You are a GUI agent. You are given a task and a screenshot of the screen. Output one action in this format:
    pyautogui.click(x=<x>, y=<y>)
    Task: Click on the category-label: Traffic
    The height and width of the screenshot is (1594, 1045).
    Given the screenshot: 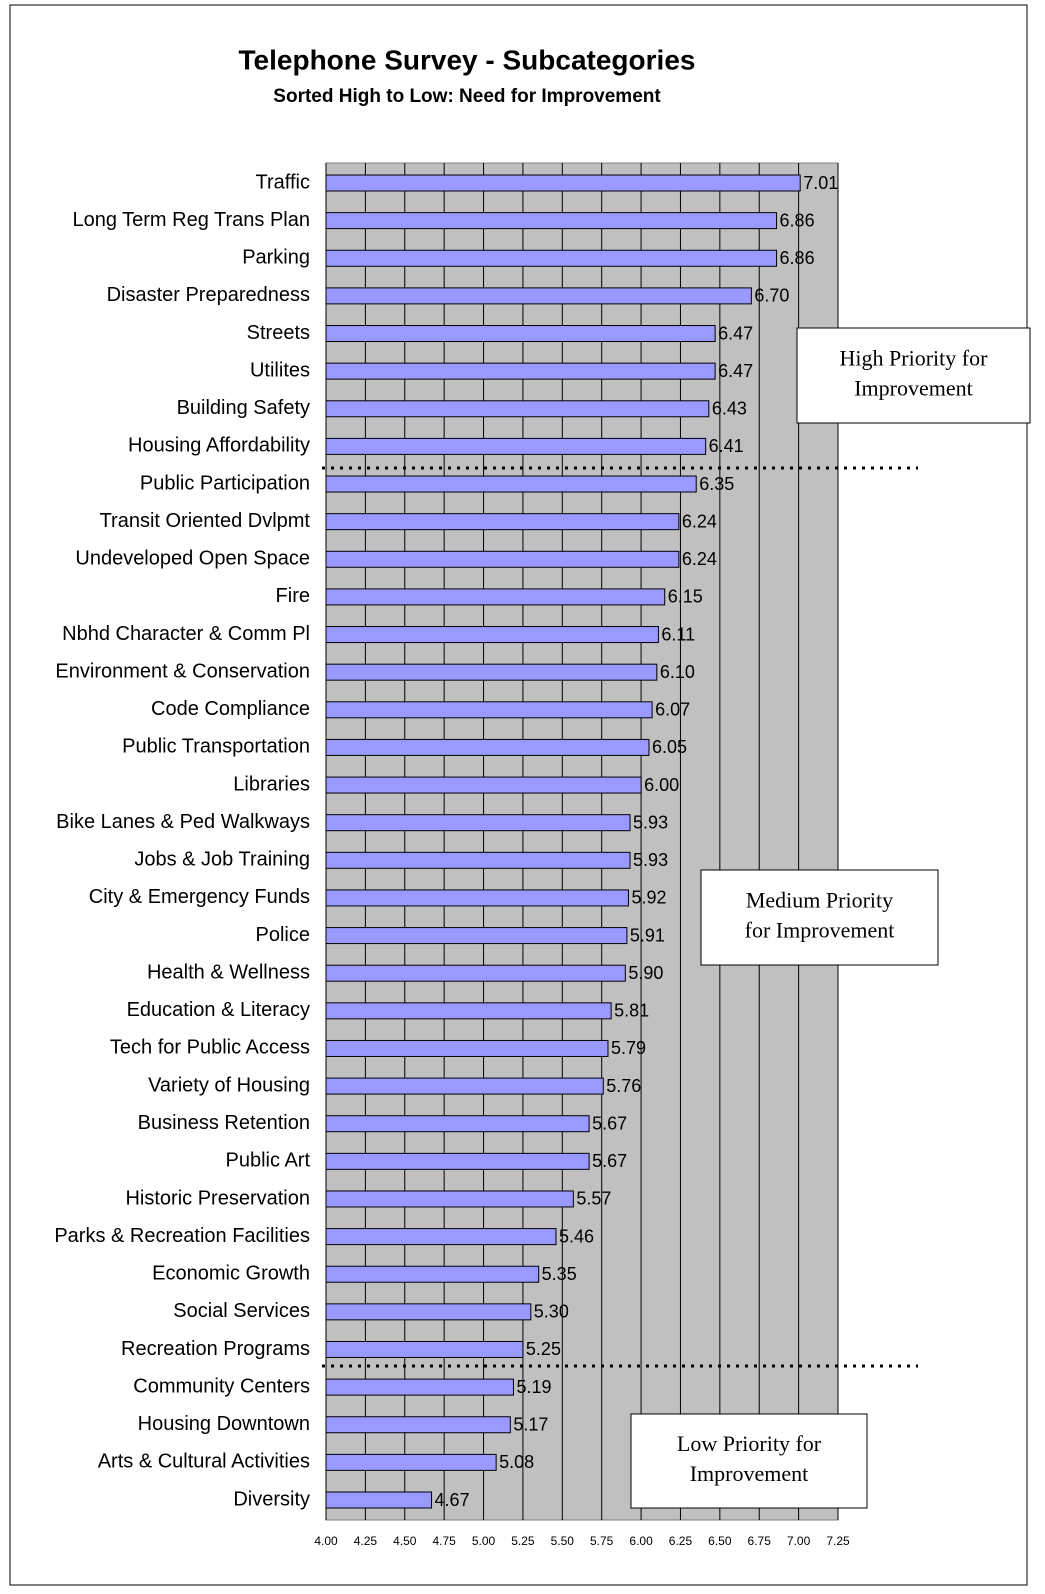 What is the action you would take?
    pyautogui.click(x=283, y=182)
    